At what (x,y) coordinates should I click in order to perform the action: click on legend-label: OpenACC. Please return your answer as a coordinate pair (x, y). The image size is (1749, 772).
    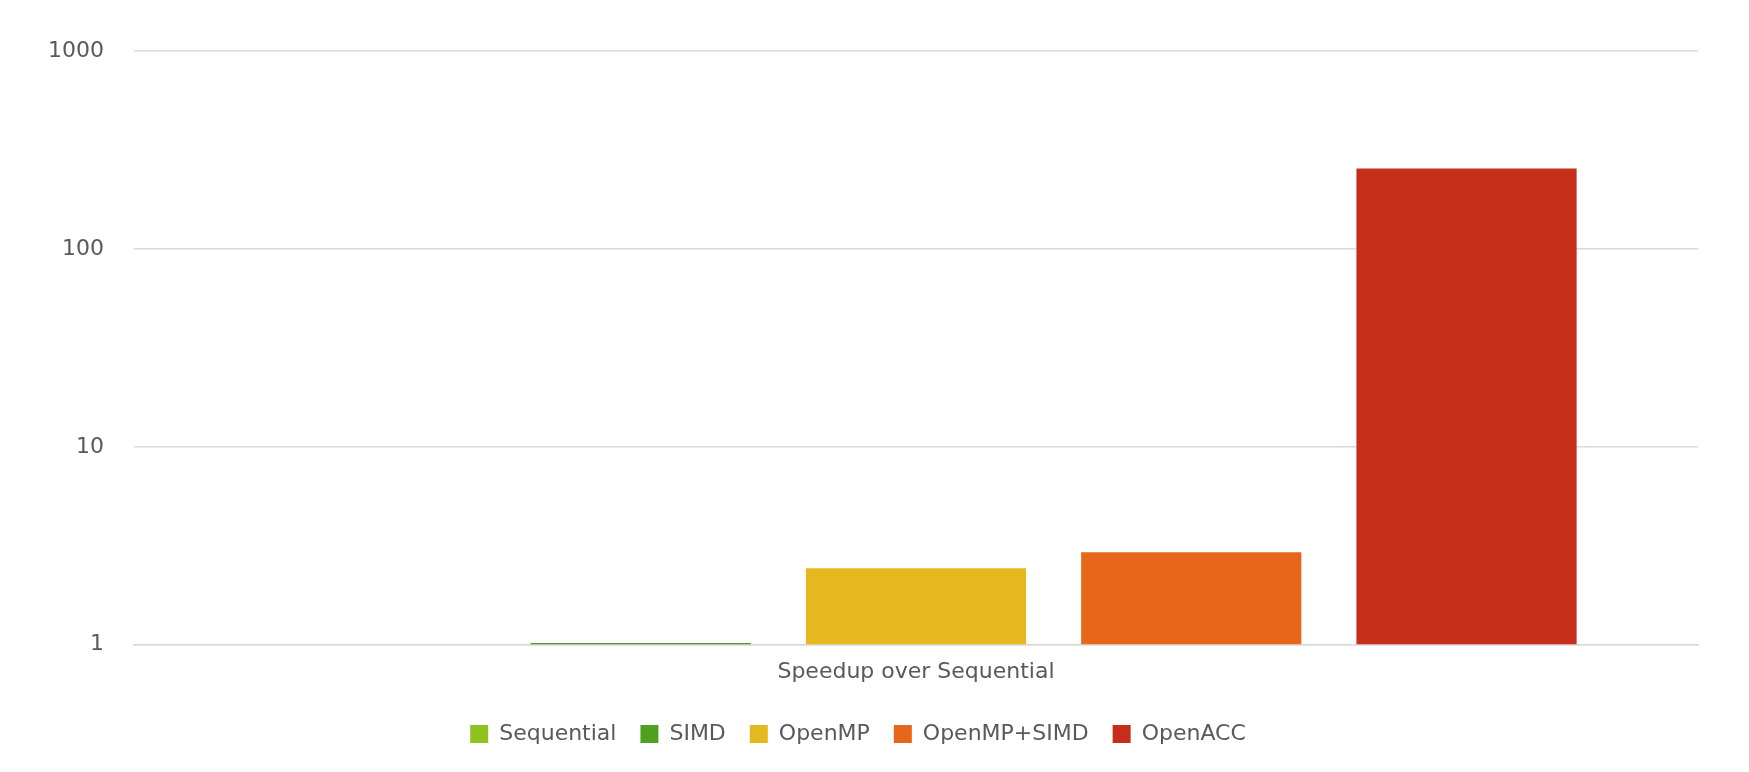
    Looking at the image, I should click on (1193, 732).